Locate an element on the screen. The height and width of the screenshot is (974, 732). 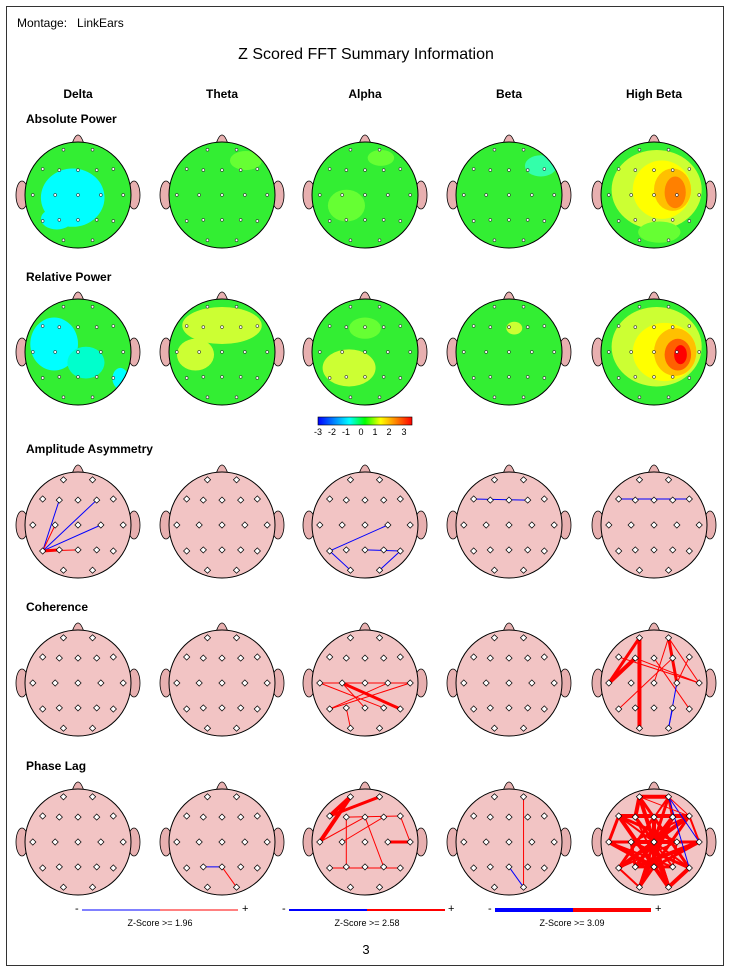
page-title: Z Scored FFT Summary Information is located at coordinates (366, 54).